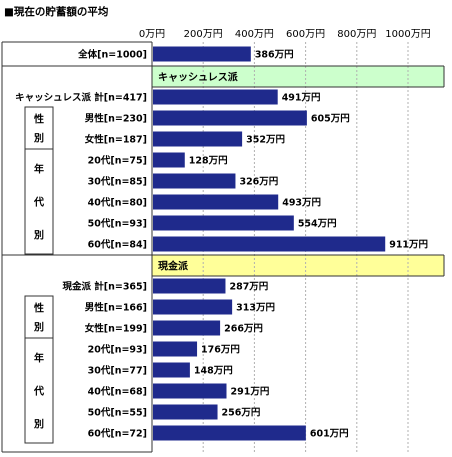  What do you see at coordinates (208, 161) in the screenshot?
I see `value-label: 128万円` at bounding box center [208, 161].